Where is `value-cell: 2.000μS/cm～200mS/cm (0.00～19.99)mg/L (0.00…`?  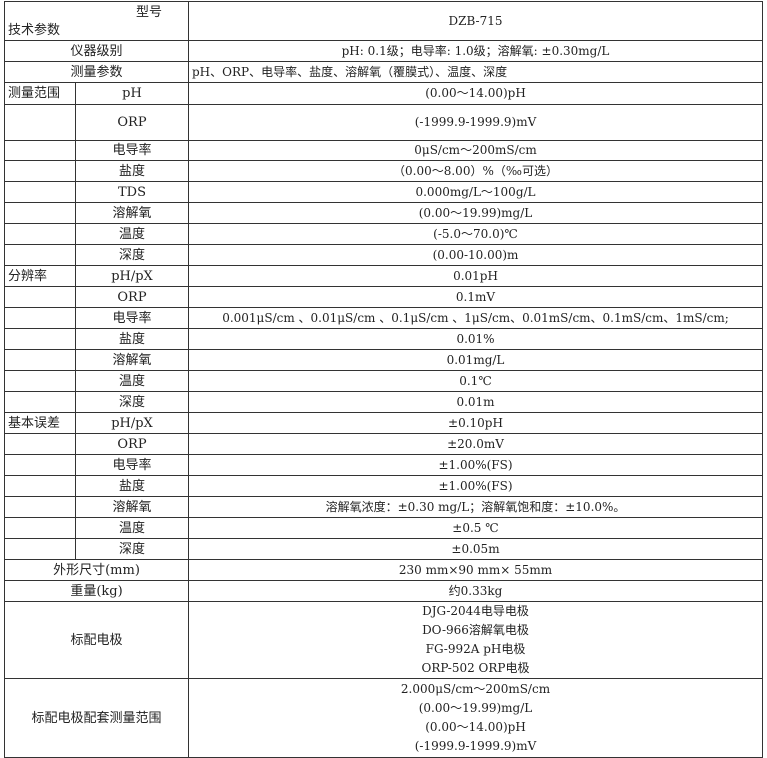
value-cell: 2.000μS/cm～200mS/cm (0.00～19.99)mg/L (0.00… is located at coordinates (475, 718).